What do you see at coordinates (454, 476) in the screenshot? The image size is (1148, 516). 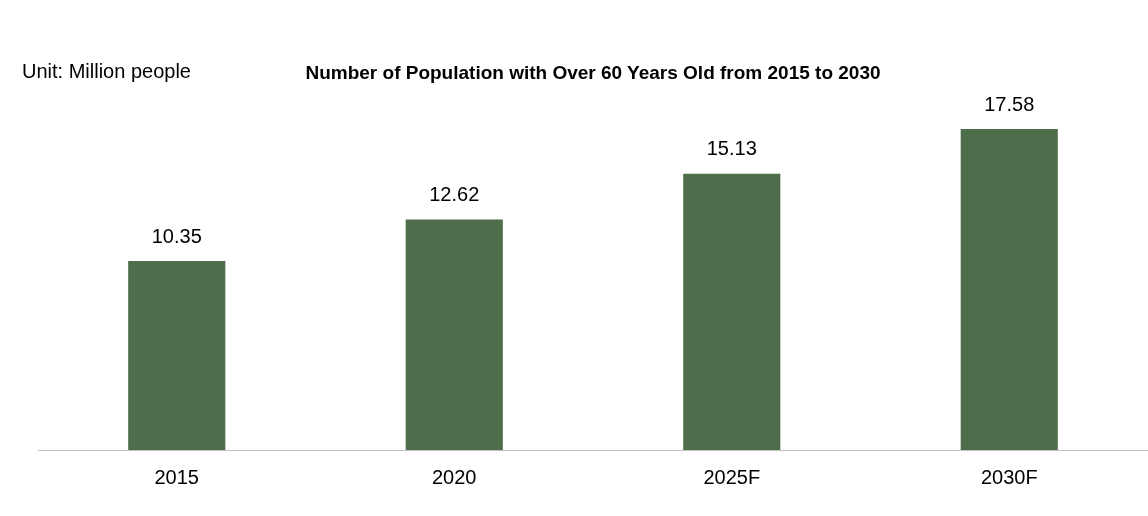 I see `x-tick-label: 2020` at bounding box center [454, 476].